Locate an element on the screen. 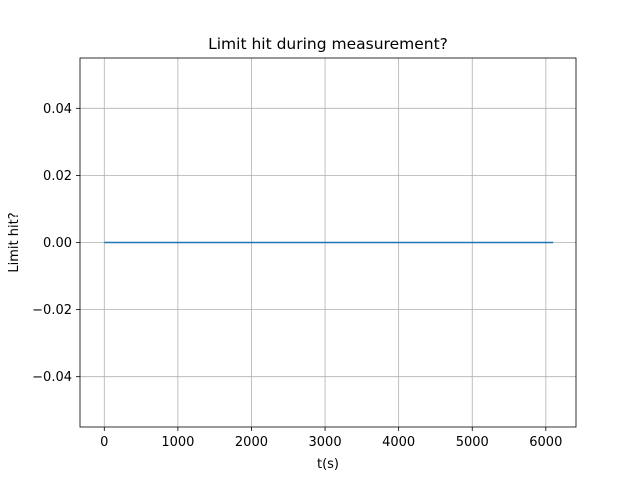  y-axis-ticks: −0.04 −0.02 0.00 0.02 0.04 is located at coordinates (56, 243).